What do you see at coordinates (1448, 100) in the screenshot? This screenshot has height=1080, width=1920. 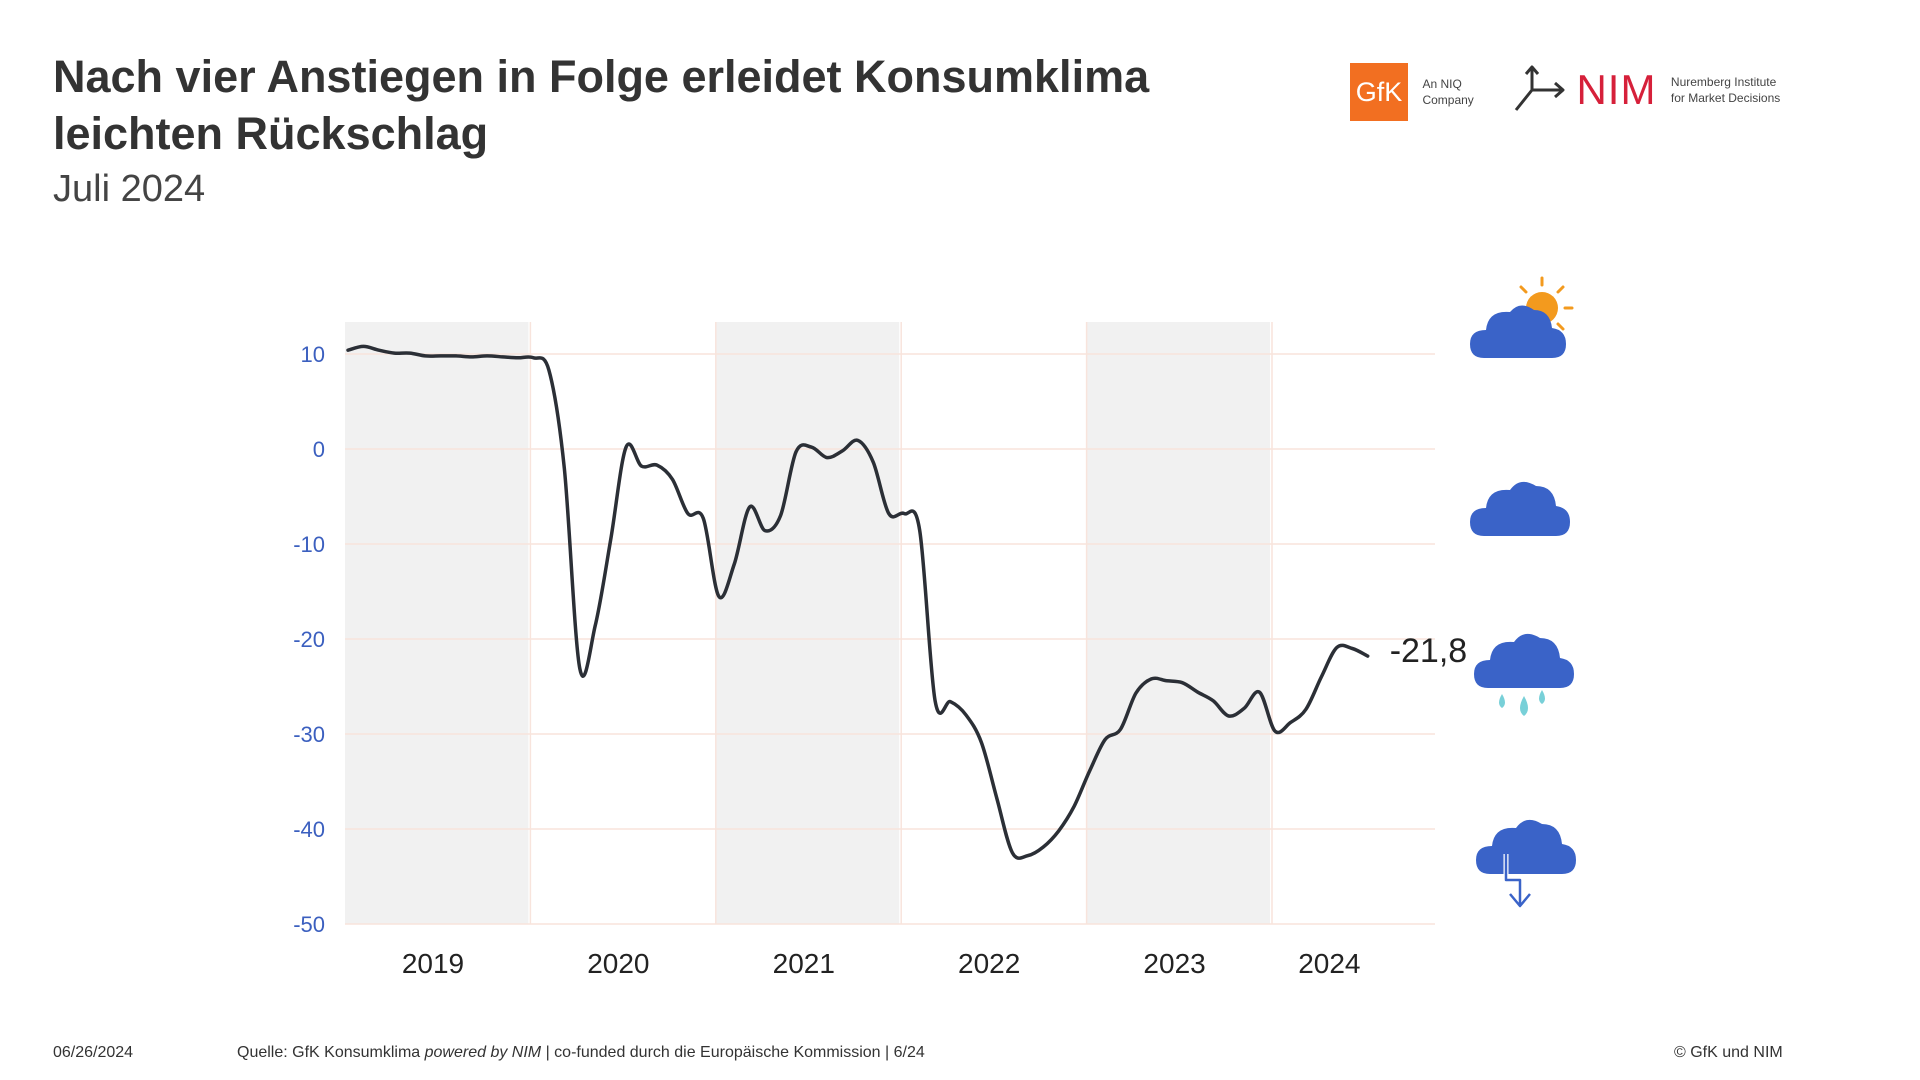 I see `gfk-tagline-line2: Company` at bounding box center [1448, 100].